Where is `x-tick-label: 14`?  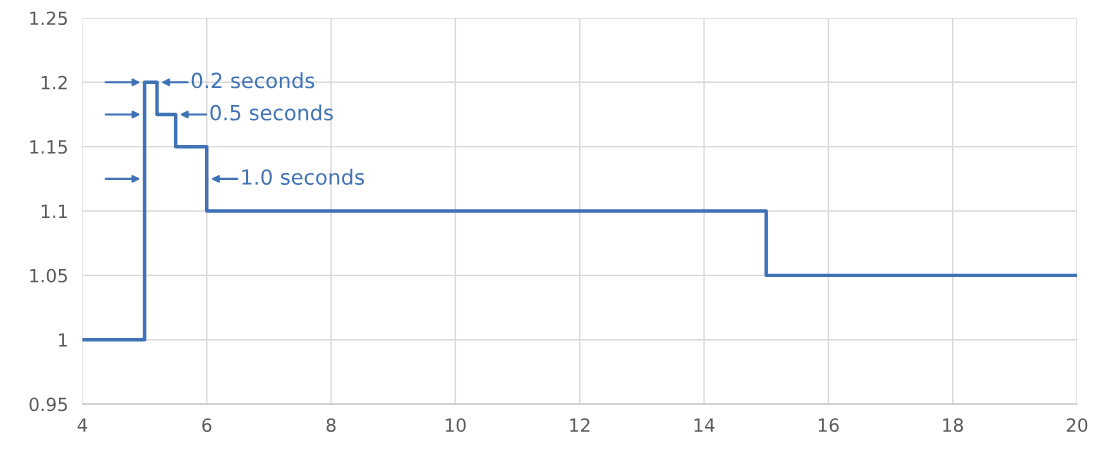 x-tick-label: 14 is located at coordinates (704, 425).